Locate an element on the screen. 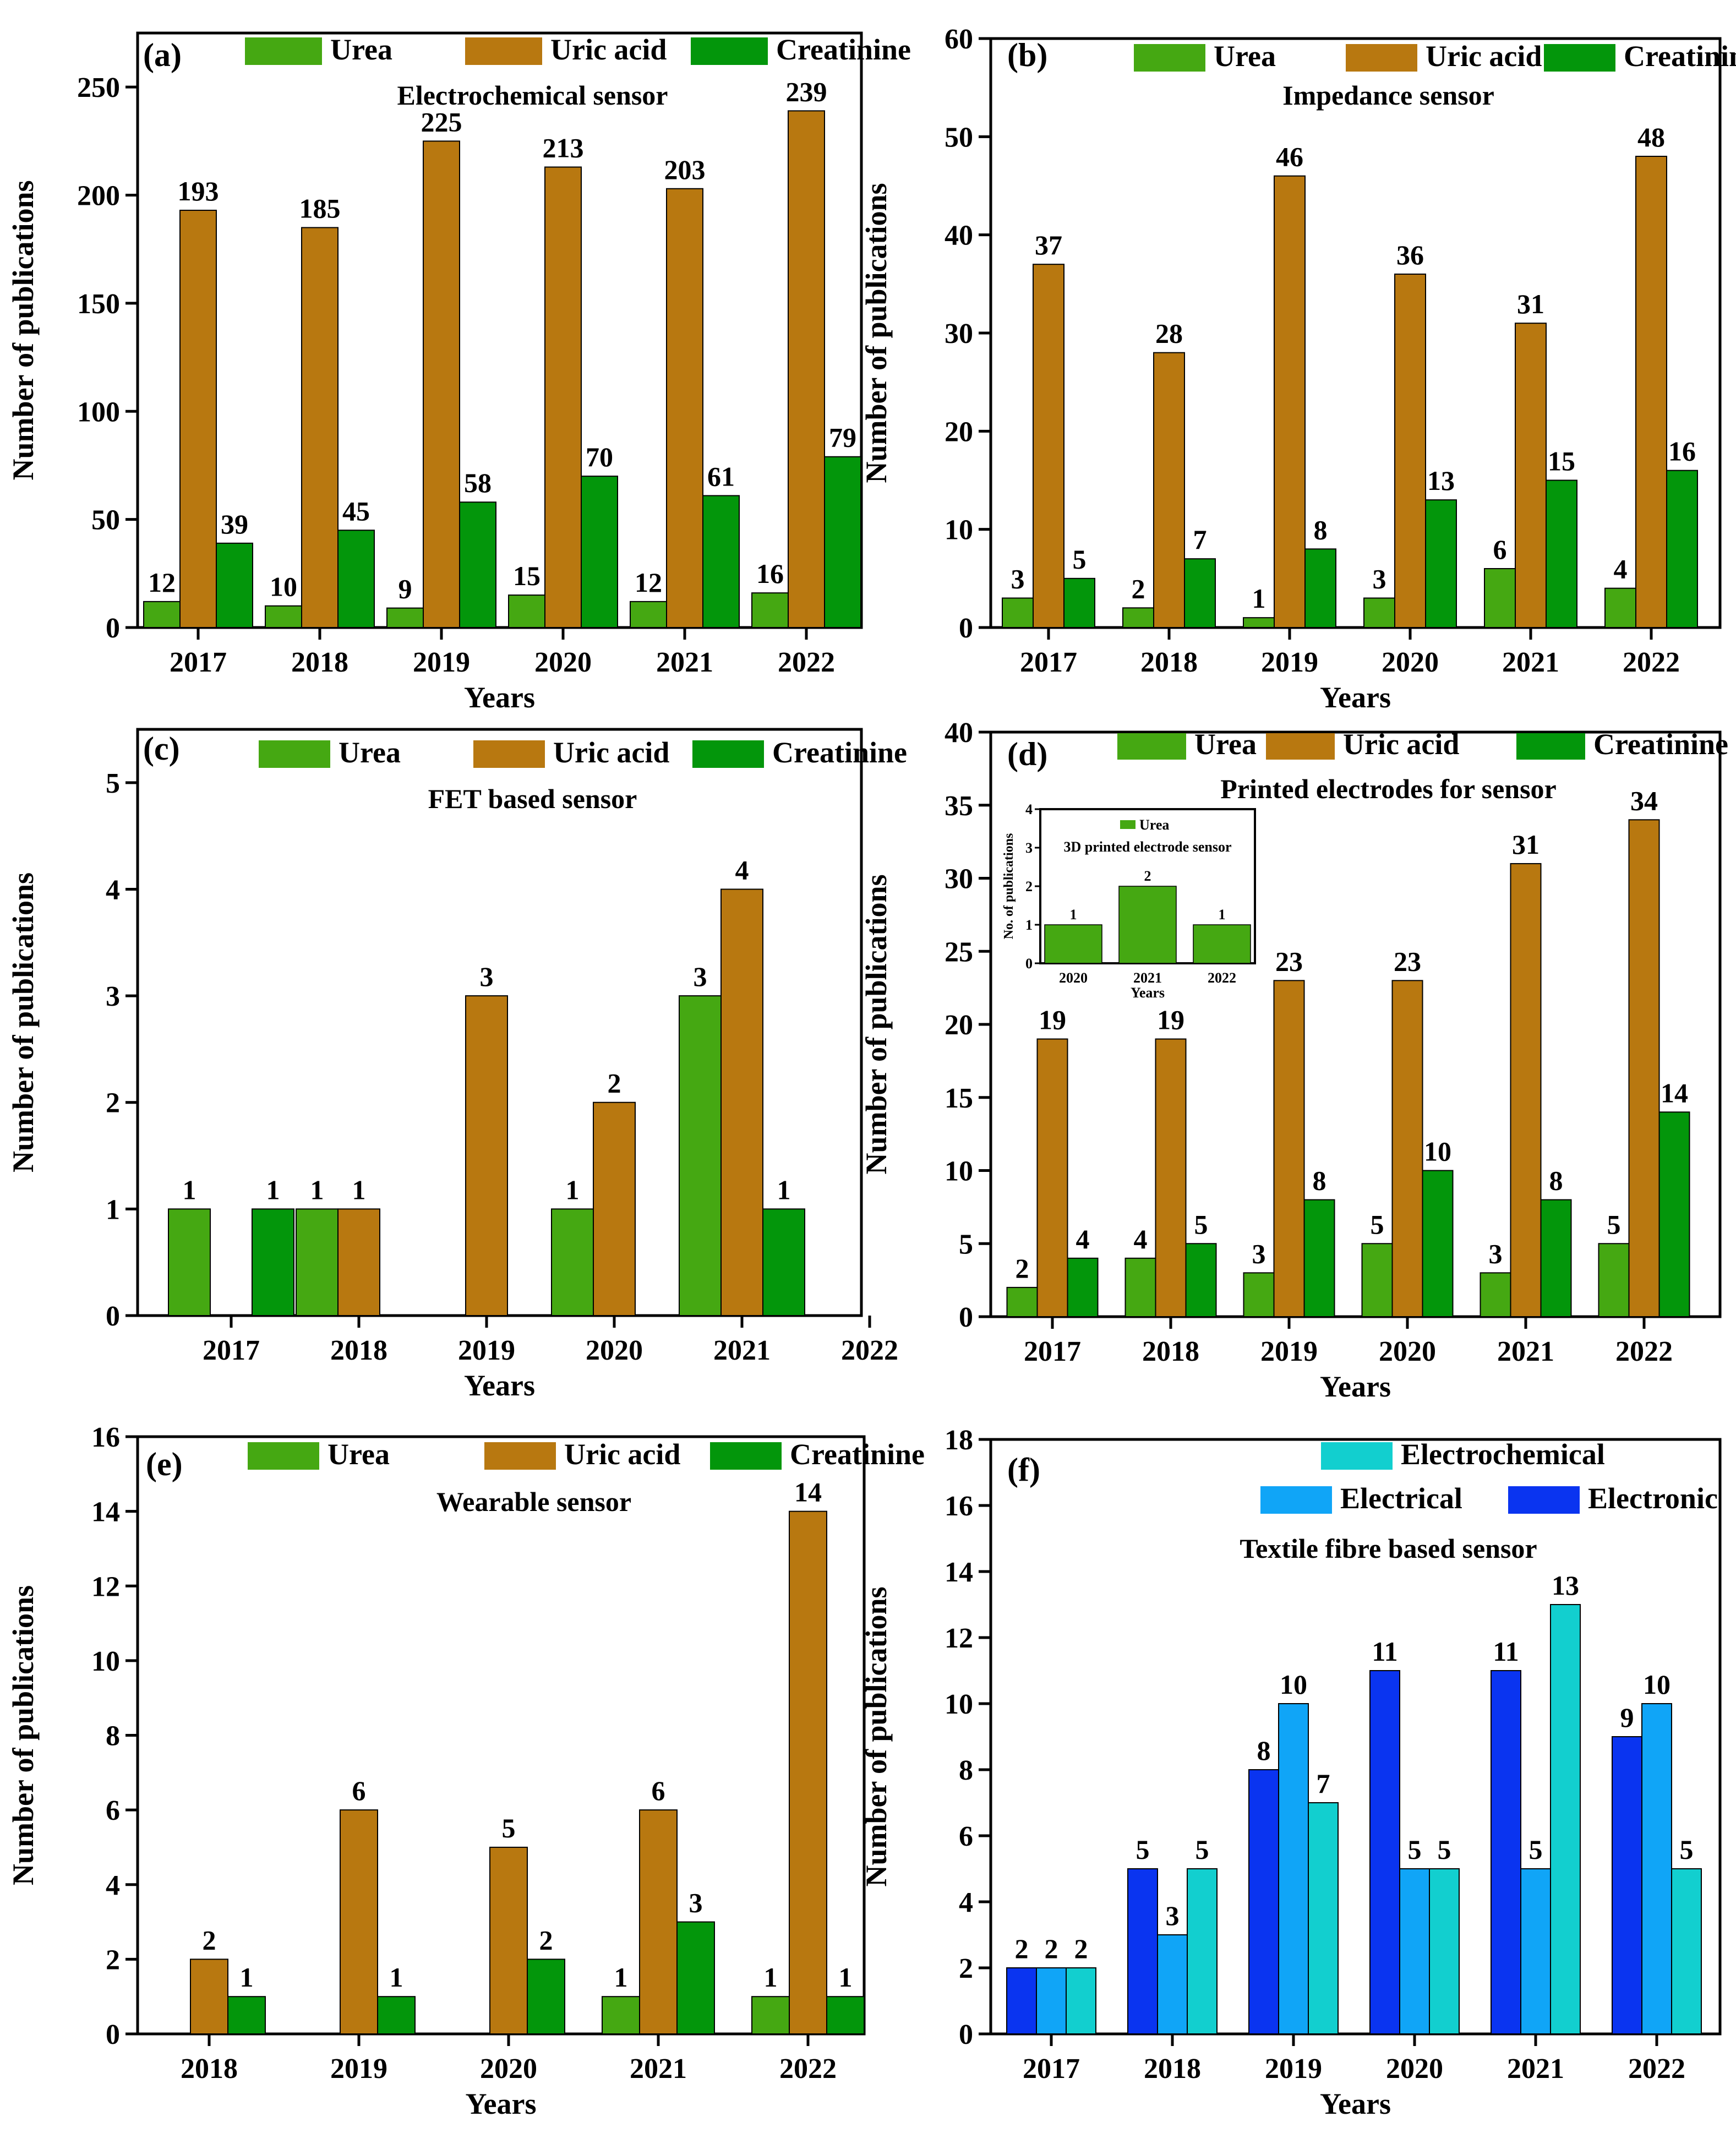 The width and height of the screenshot is (1736, 2144). y-tick-label: 2 is located at coordinates (113, 1960).